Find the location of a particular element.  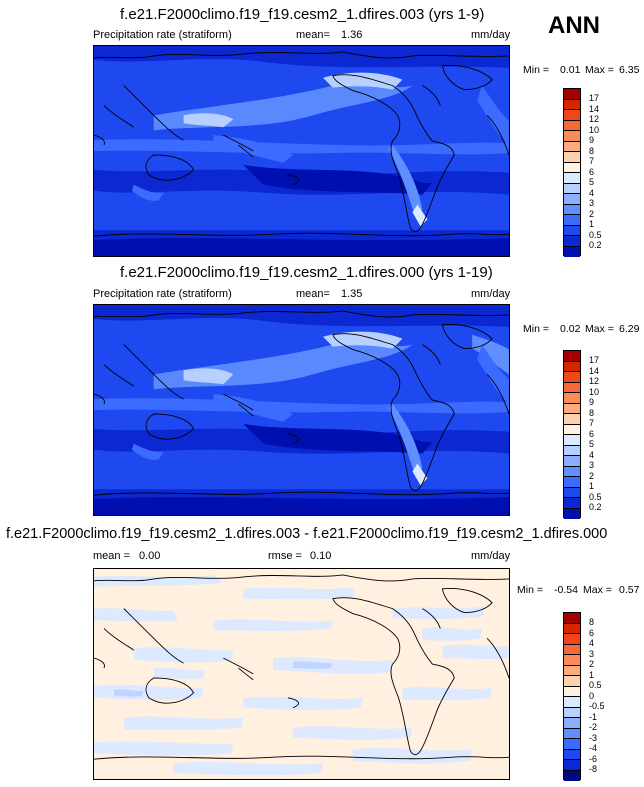

panel-2-colorbar-label: 3 is located at coordinates (592, 465).